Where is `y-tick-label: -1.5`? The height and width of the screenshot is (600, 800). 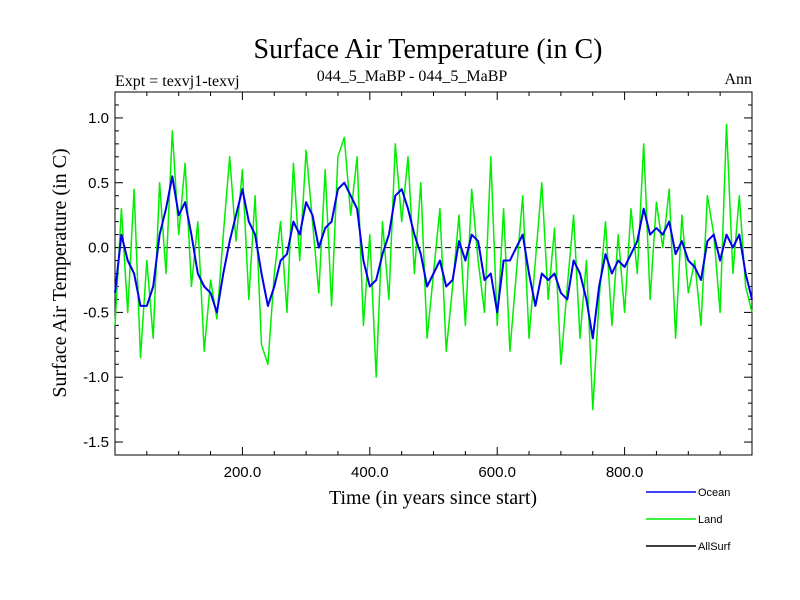
y-tick-label: -1.5 is located at coordinates (96, 442).